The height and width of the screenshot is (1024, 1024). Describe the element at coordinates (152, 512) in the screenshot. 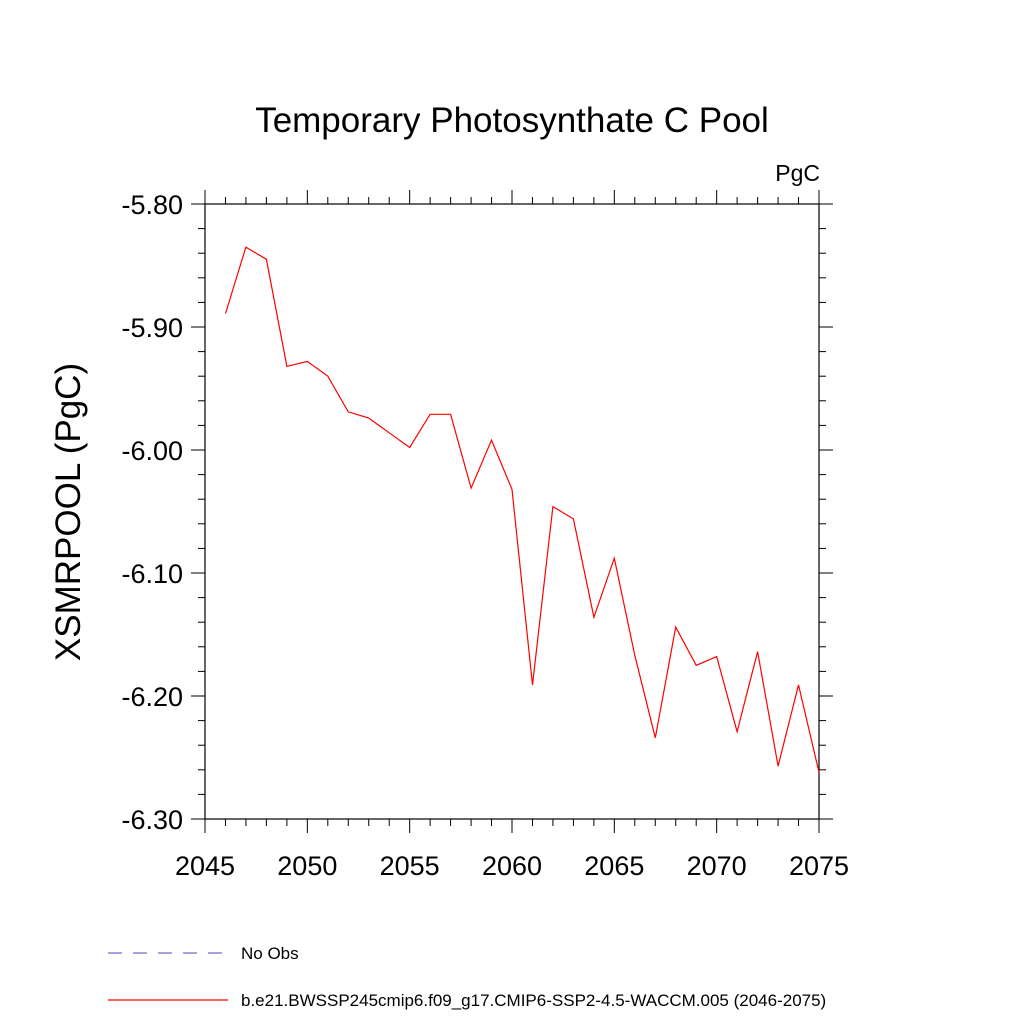

I see `y-tick-labels: -6.30 -6.20 -6.10 -6.00 -5.90 -5.80` at that location.